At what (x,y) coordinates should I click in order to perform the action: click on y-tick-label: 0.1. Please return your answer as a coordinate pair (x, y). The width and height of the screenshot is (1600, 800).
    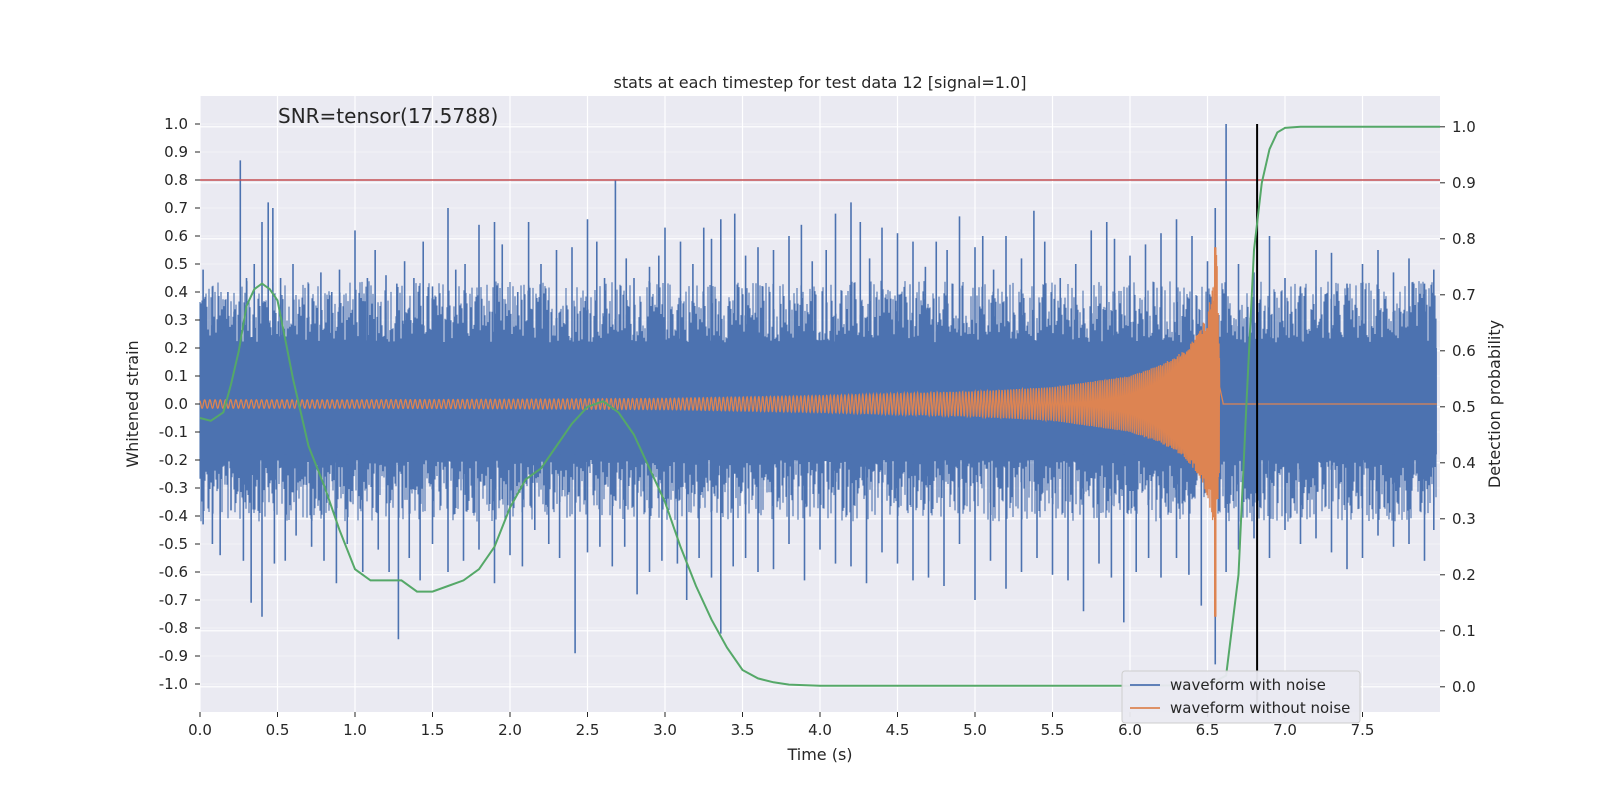
    Looking at the image, I should click on (176, 376).